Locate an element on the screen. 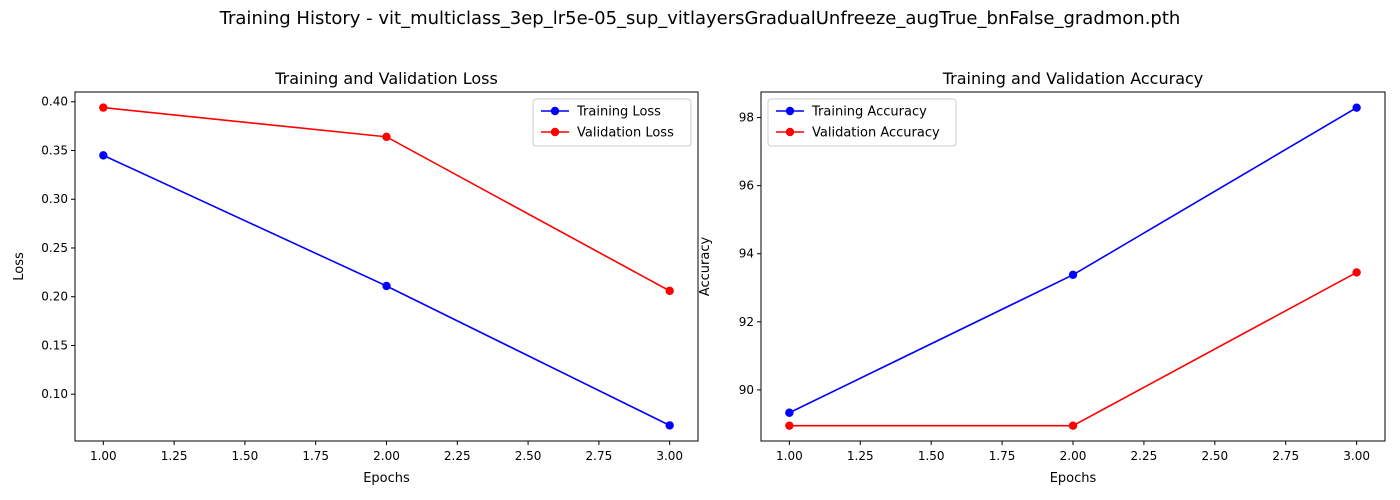 The height and width of the screenshot is (500, 1400). validation-loss-legend-marker is located at coordinates (555, 132).